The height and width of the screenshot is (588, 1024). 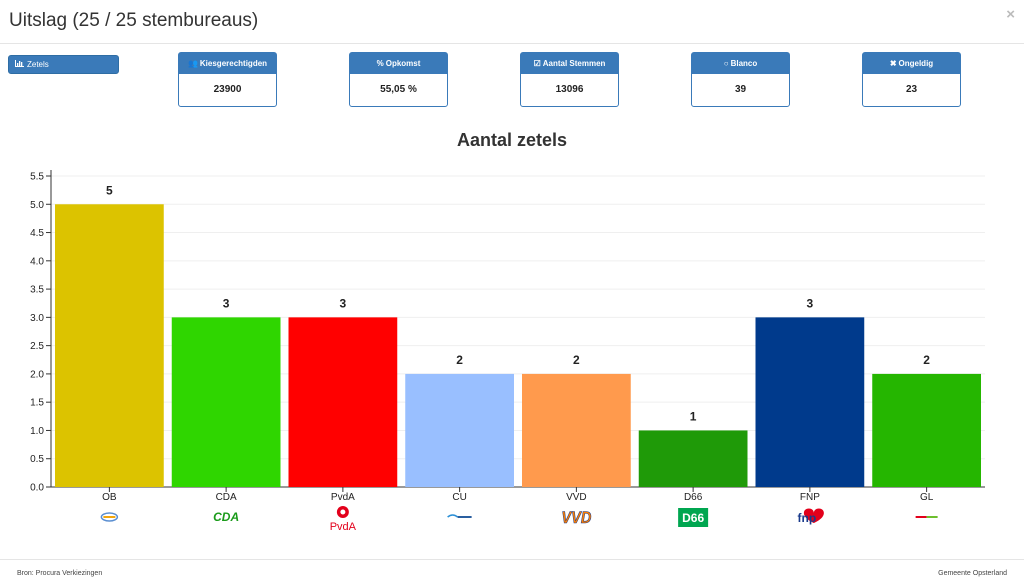 I want to click on svg-text: PvdA, so click(x=343, y=527).